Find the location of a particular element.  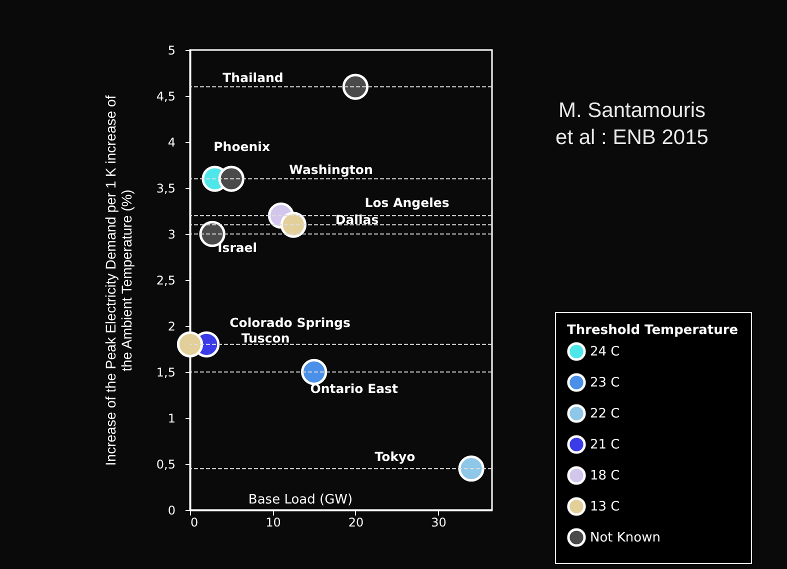

y-axis-title: Increase of the Peak Electricity Demand per 1 K increase of the Ambient Temperature (%) is located at coordinates (118, 280).